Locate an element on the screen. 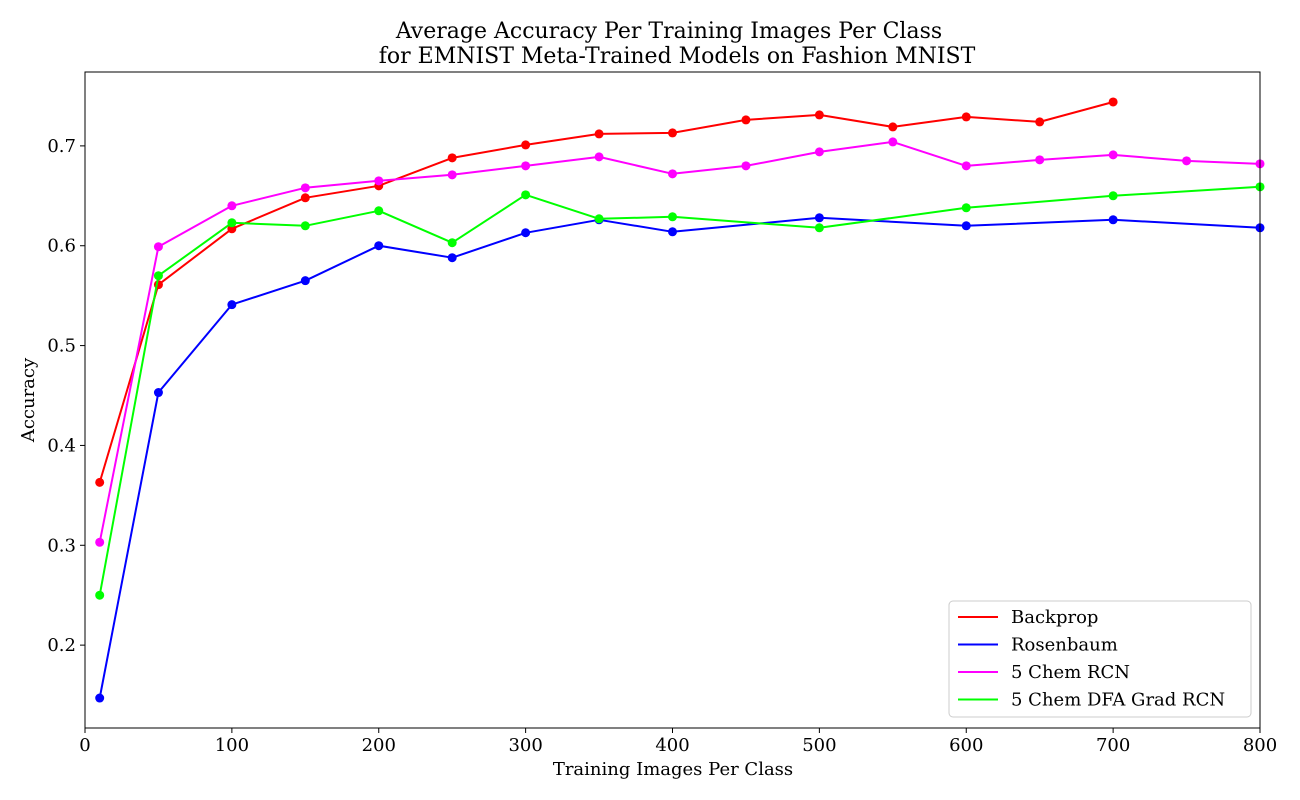 Image resolution: width=1300 pixels, height=800 pixels. x-axis-ticks: 0 100 200 300 400 500 600 700 800 is located at coordinates (678, 742).